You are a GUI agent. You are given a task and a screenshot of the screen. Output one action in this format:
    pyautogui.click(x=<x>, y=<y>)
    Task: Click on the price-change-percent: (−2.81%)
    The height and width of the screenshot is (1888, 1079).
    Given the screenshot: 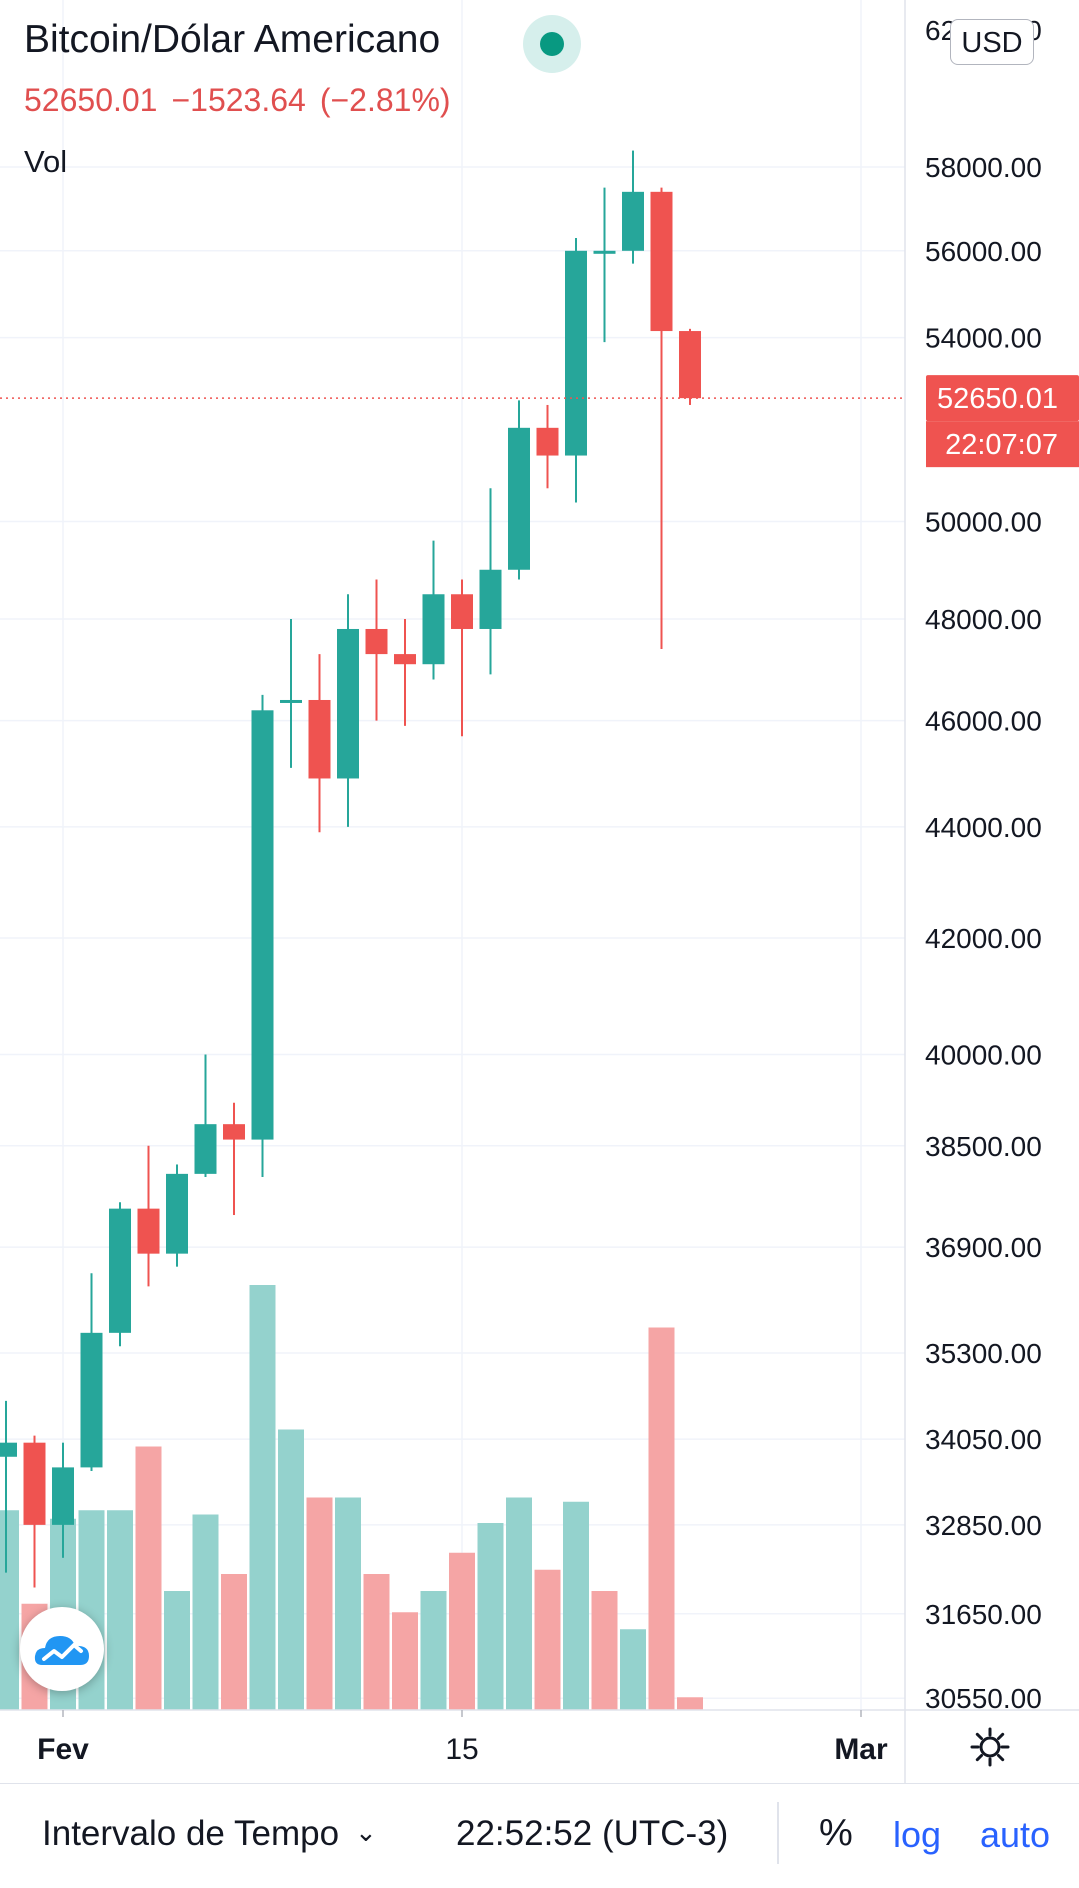 What is the action you would take?
    pyautogui.click(x=385, y=100)
    